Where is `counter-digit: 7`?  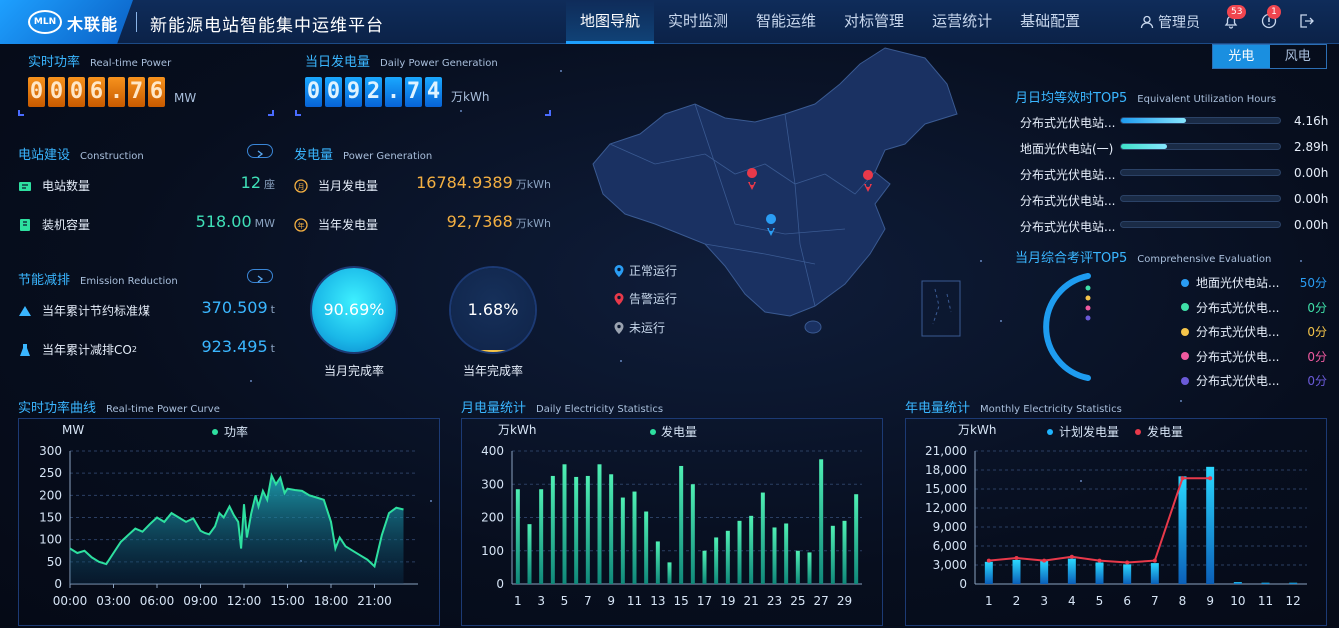
counter-digit: 7 is located at coordinates (413, 92).